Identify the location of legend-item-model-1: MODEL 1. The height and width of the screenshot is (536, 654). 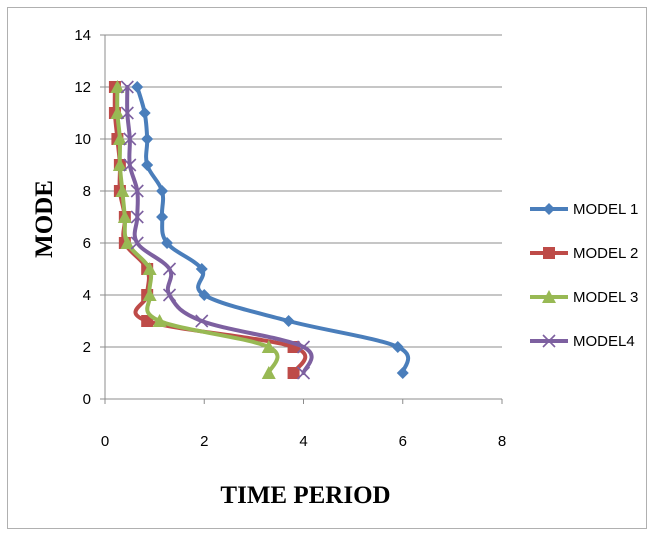
(584, 209).